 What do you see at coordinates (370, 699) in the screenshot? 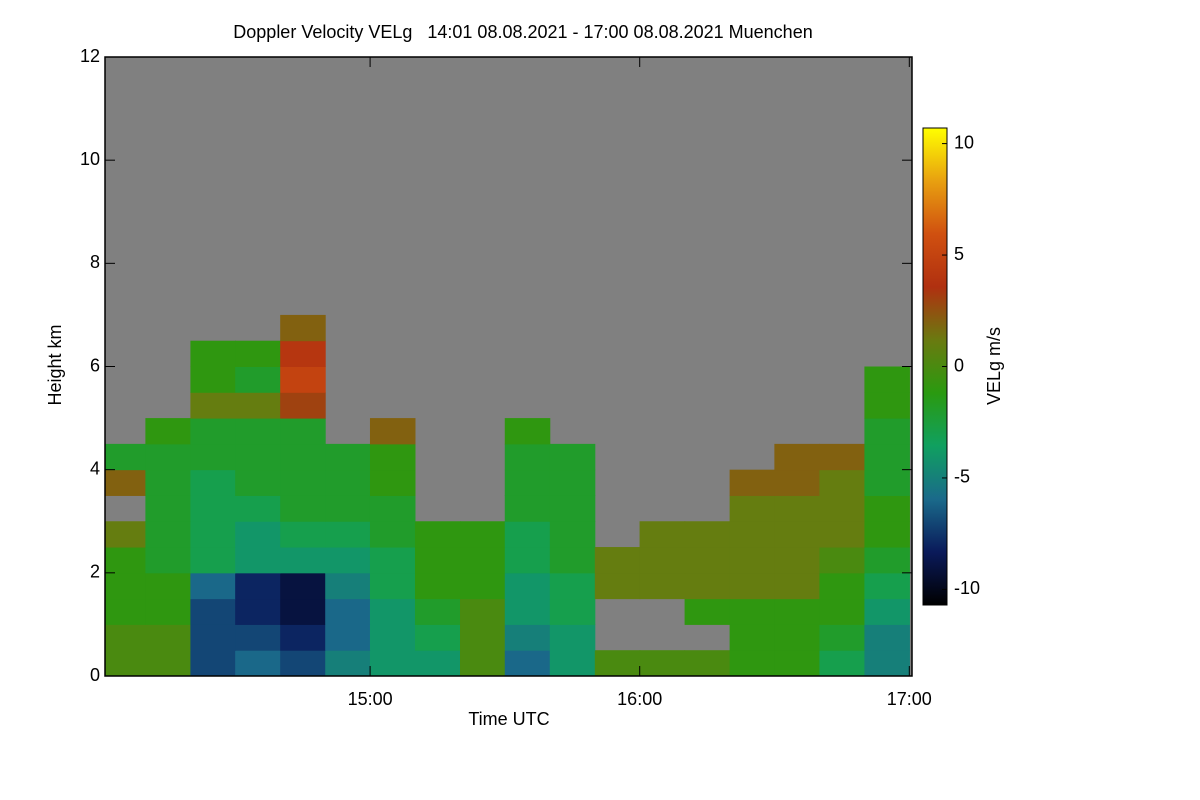
I see `x-tick-label: 15:00` at bounding box center [370, 699].